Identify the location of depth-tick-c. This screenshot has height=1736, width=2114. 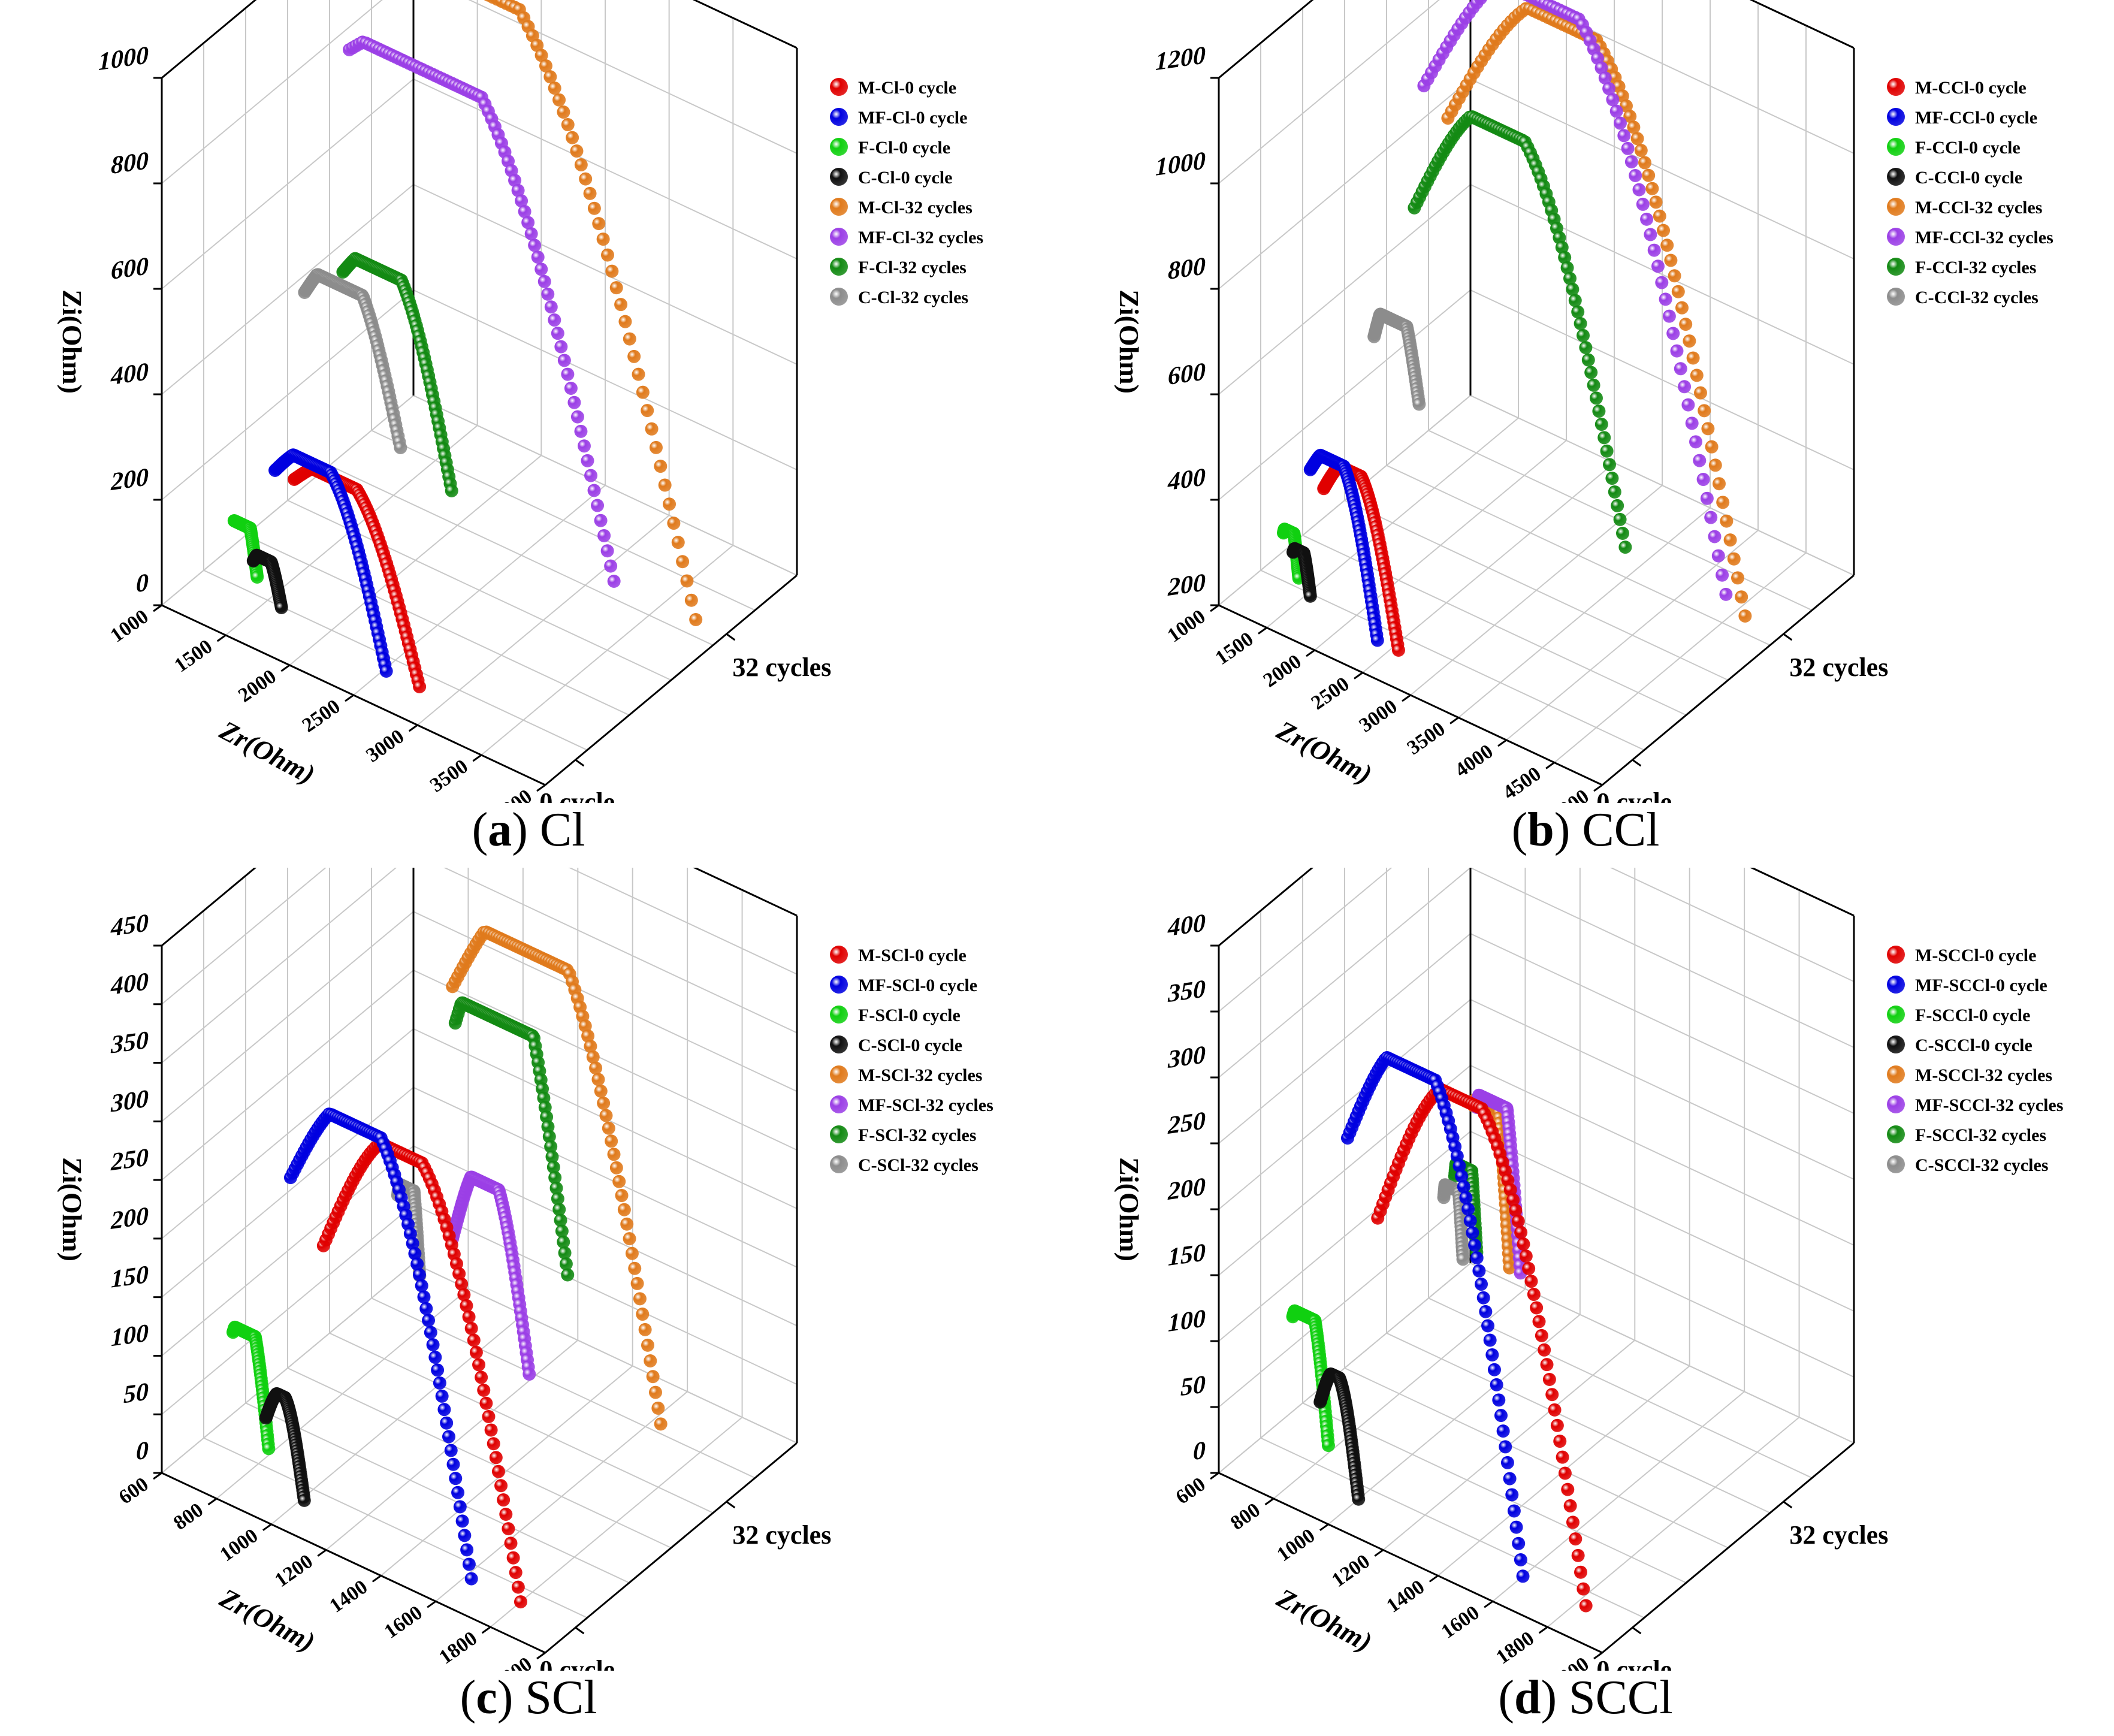
(731, 1504).